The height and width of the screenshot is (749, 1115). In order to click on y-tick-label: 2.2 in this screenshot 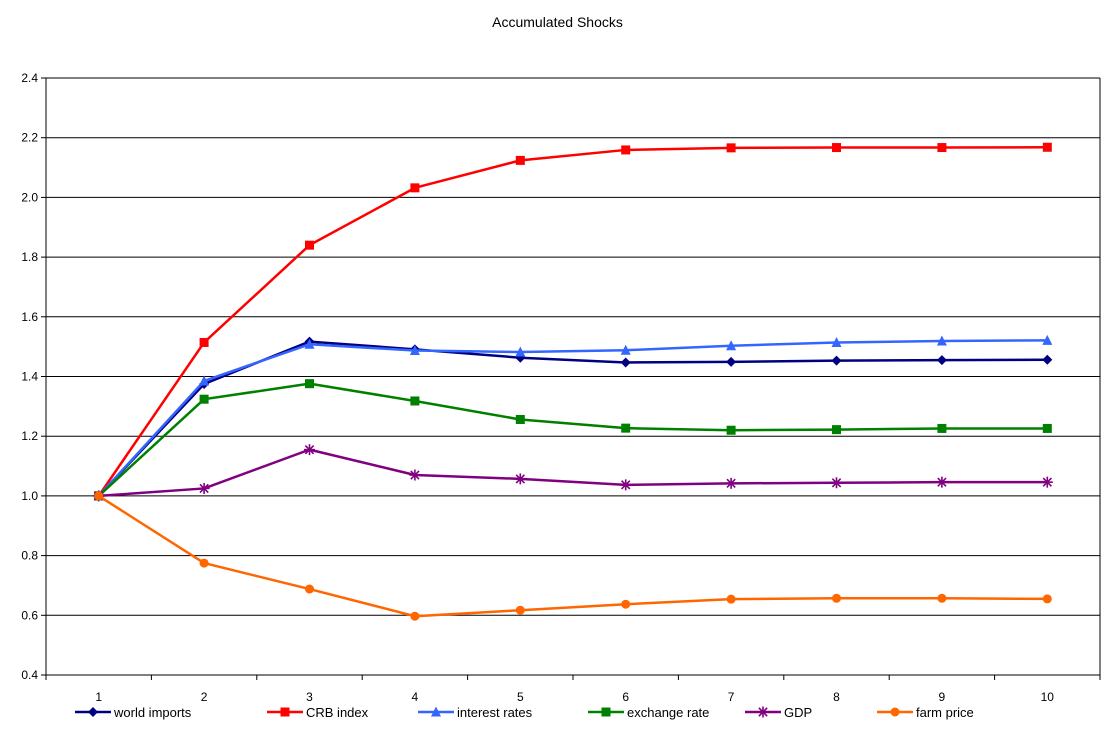, I will do `click(29, 138)`.